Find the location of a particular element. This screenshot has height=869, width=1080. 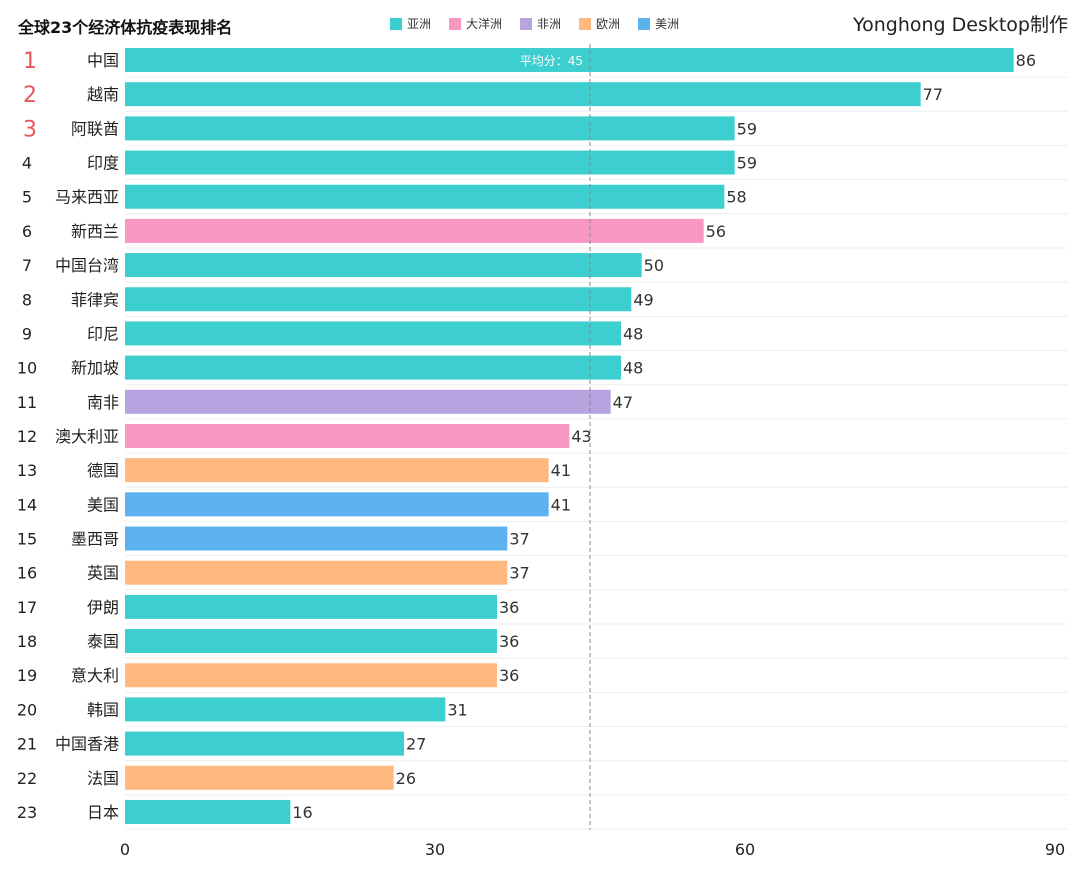

legend-item: 大洋洲 is located at coordinates (475, 23).